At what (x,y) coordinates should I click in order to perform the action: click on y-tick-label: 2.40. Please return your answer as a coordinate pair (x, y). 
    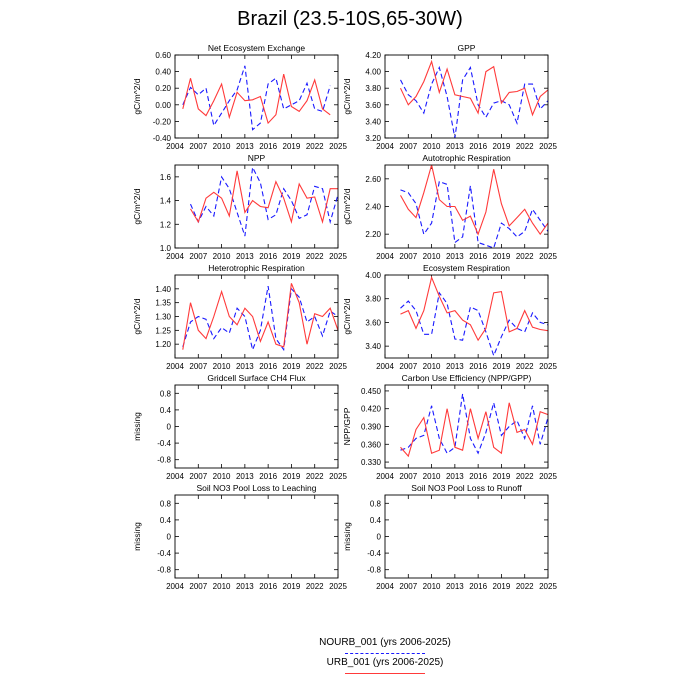
    Looking at the image, I should click on (373, 207).